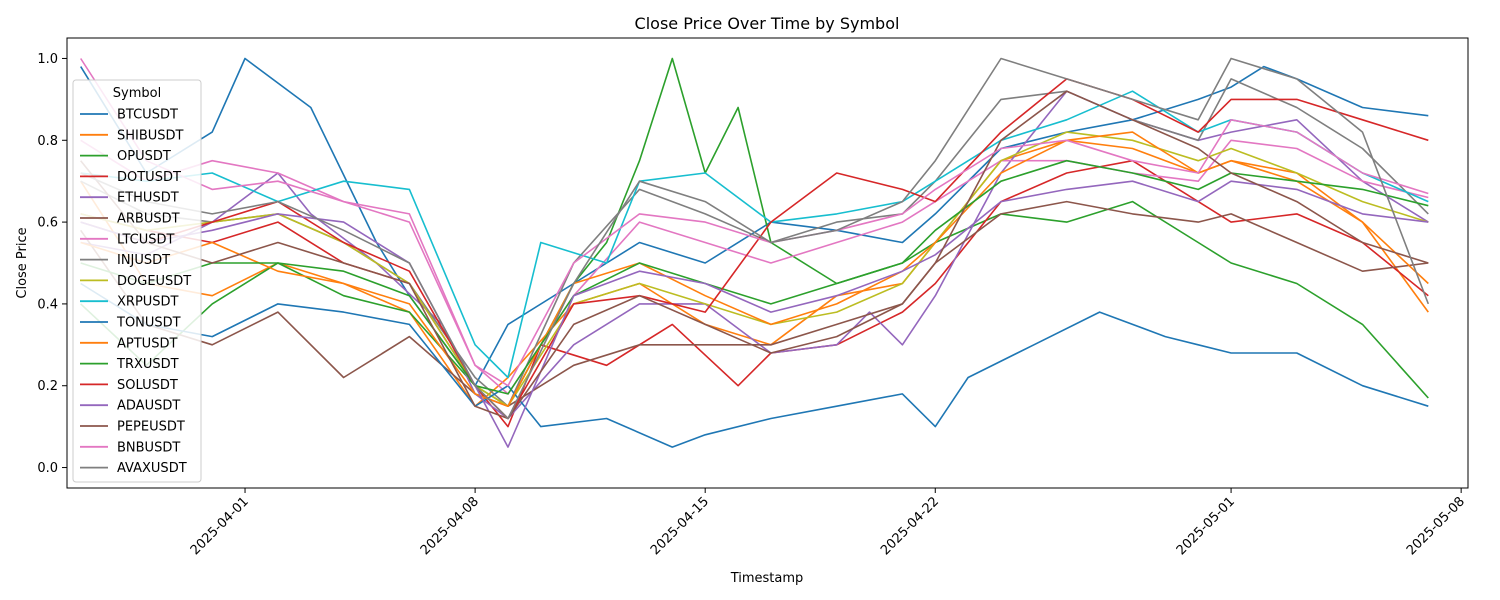 Image resolution: width=1500 pixels, height=600 pixels. Describe the element at coordinates (148, 302) in the screenshot. I see `legend-label-xrpusdt: XRPUSDT` at that location.